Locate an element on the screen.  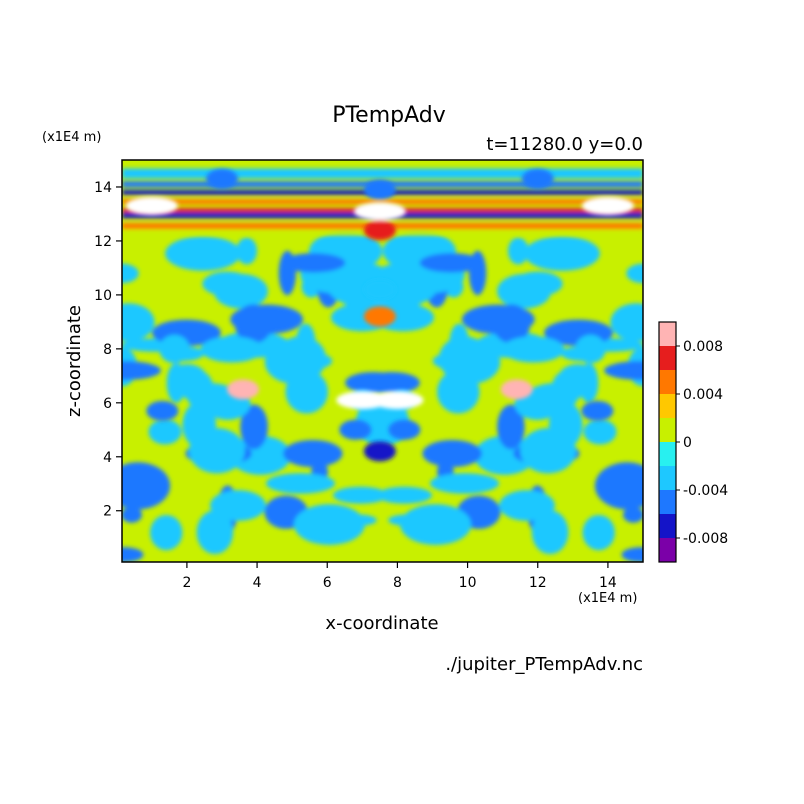
chart-title: PTempAdv is located at coordinates (389, 115).